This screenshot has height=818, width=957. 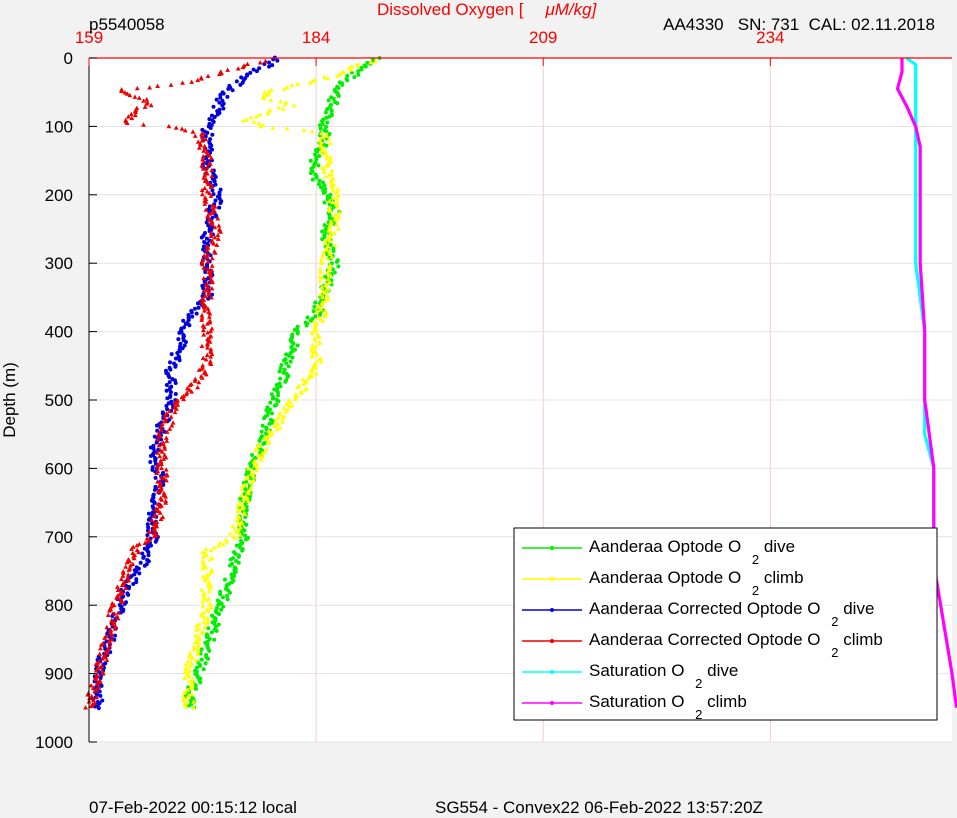 What do you see at coordinates (663, 676) in the screenshot?
I see `legend-label: Saturation O 2 dive` at bounding box center [663, 676].